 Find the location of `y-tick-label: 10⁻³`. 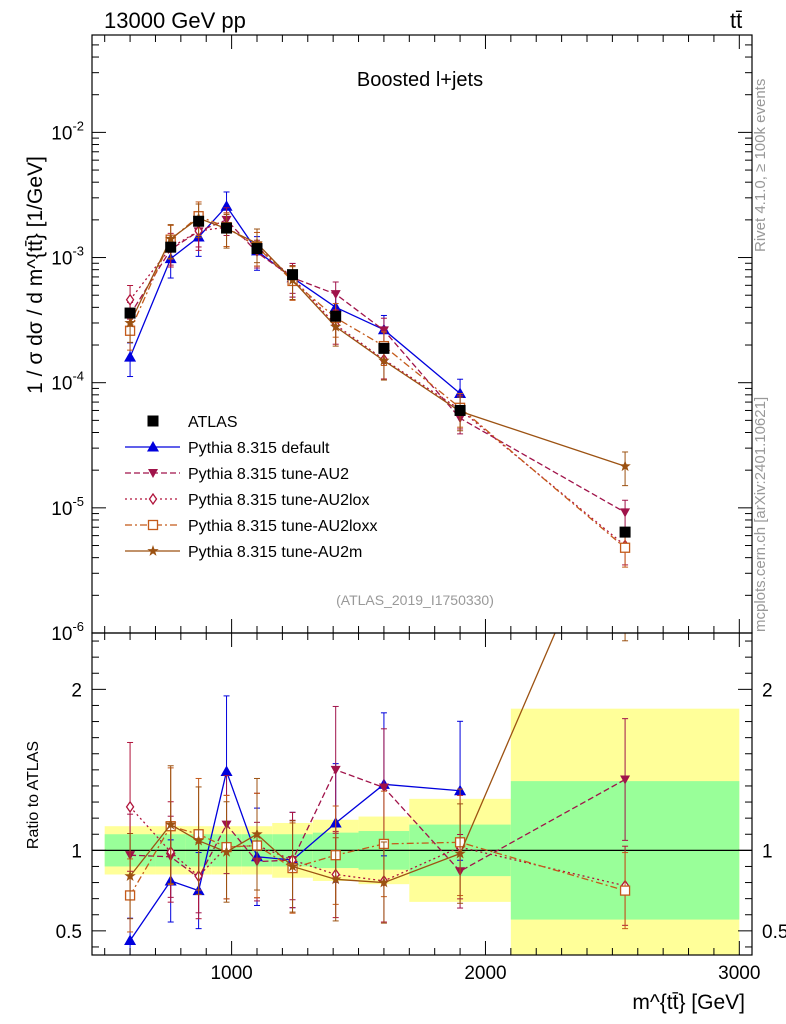

y-tick-label: 10⁻³ is located at coordinates (67, 257).